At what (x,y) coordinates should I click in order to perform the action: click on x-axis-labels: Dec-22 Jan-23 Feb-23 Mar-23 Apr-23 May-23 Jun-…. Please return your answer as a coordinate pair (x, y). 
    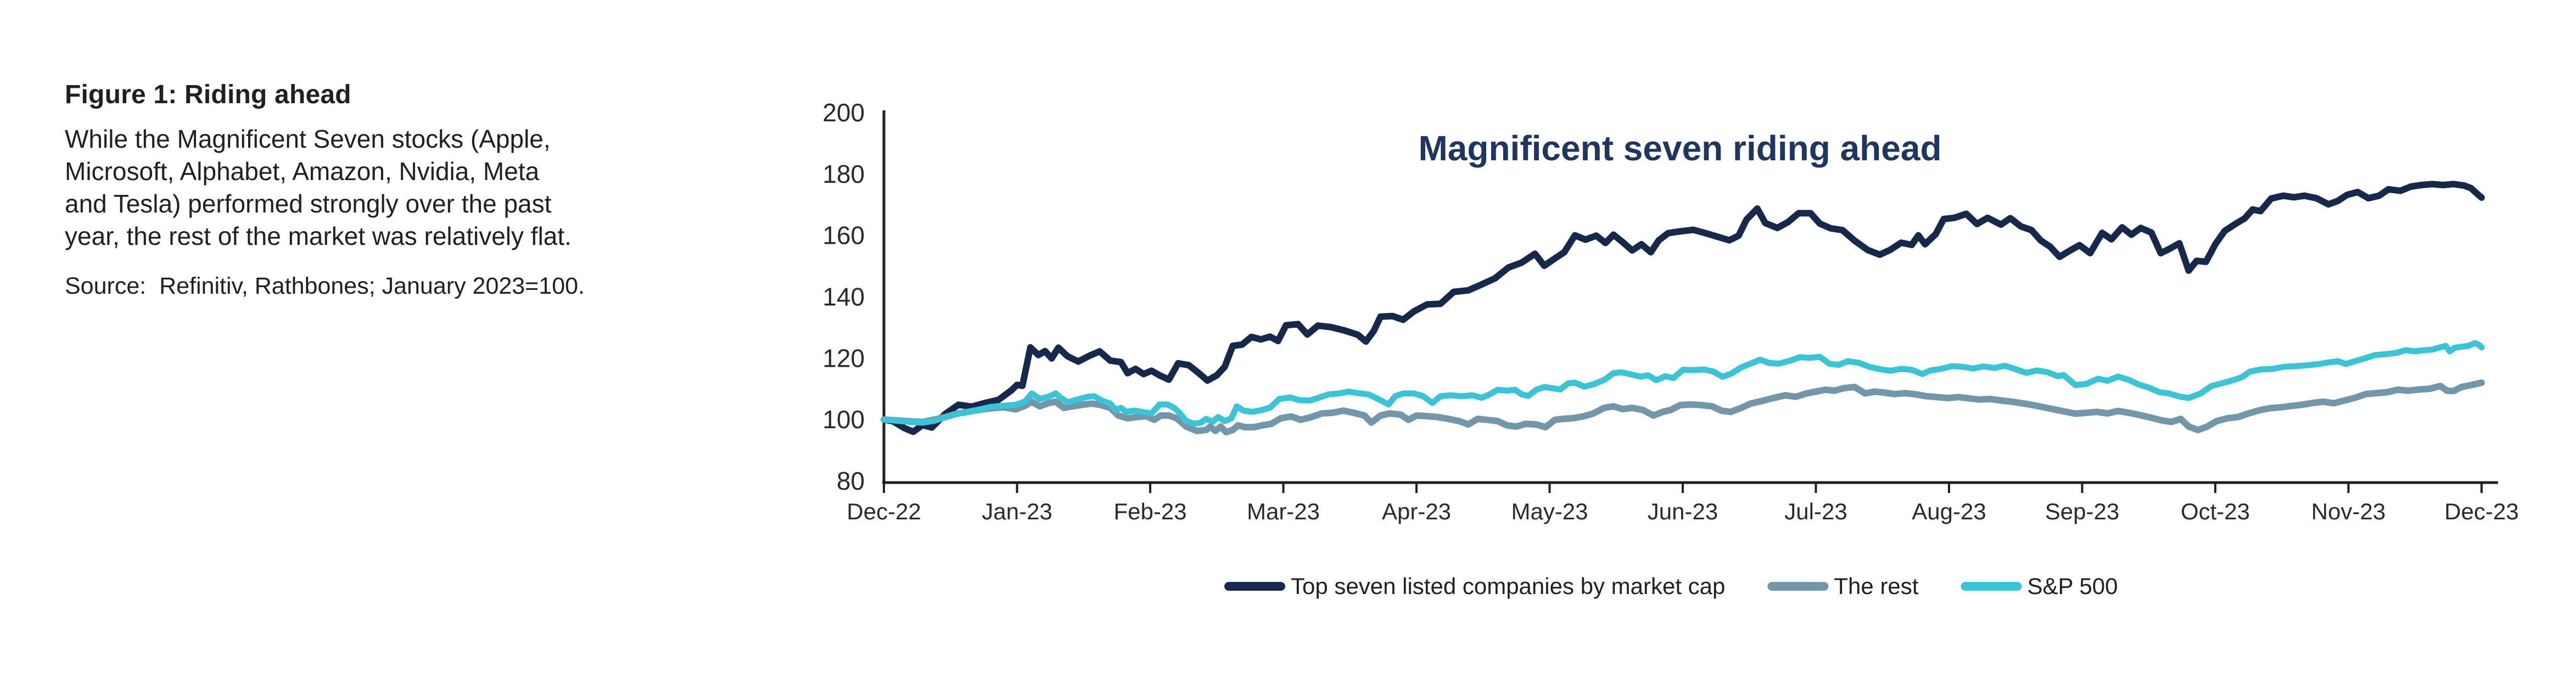
    Looking at the image, I should click on (1683, 511).